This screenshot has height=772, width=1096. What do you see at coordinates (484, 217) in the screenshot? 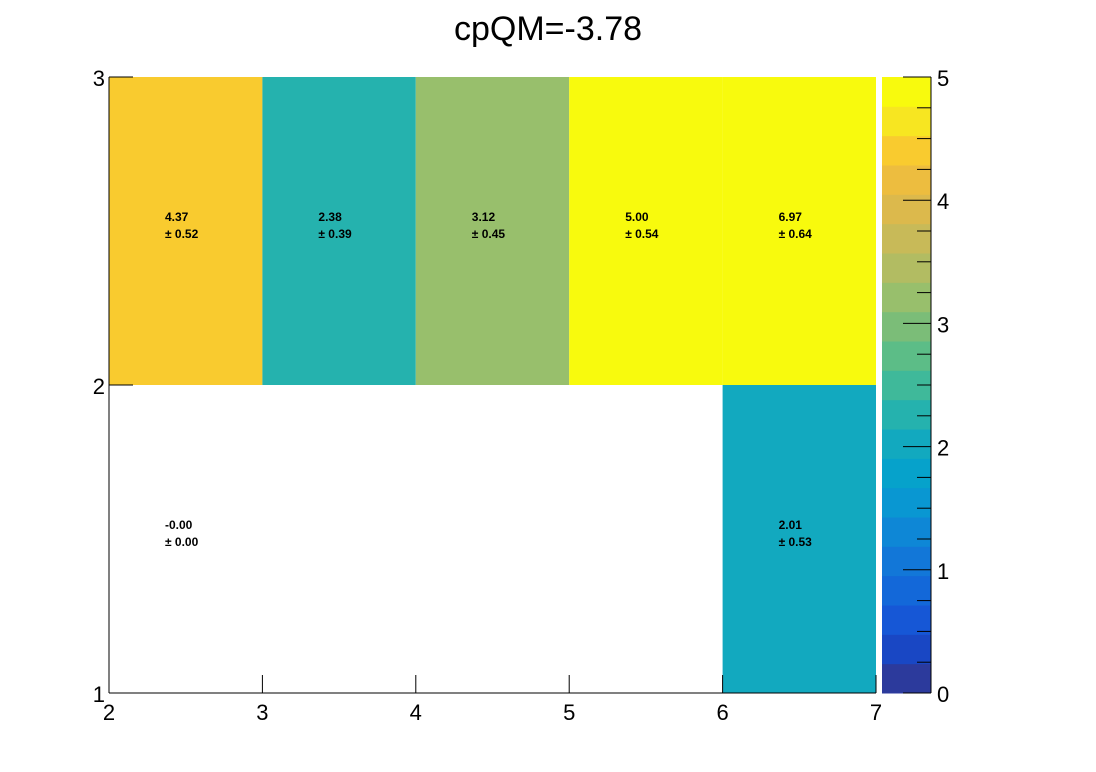
I see `cell-value-label: 3.12` at bounding box center [484, 217].